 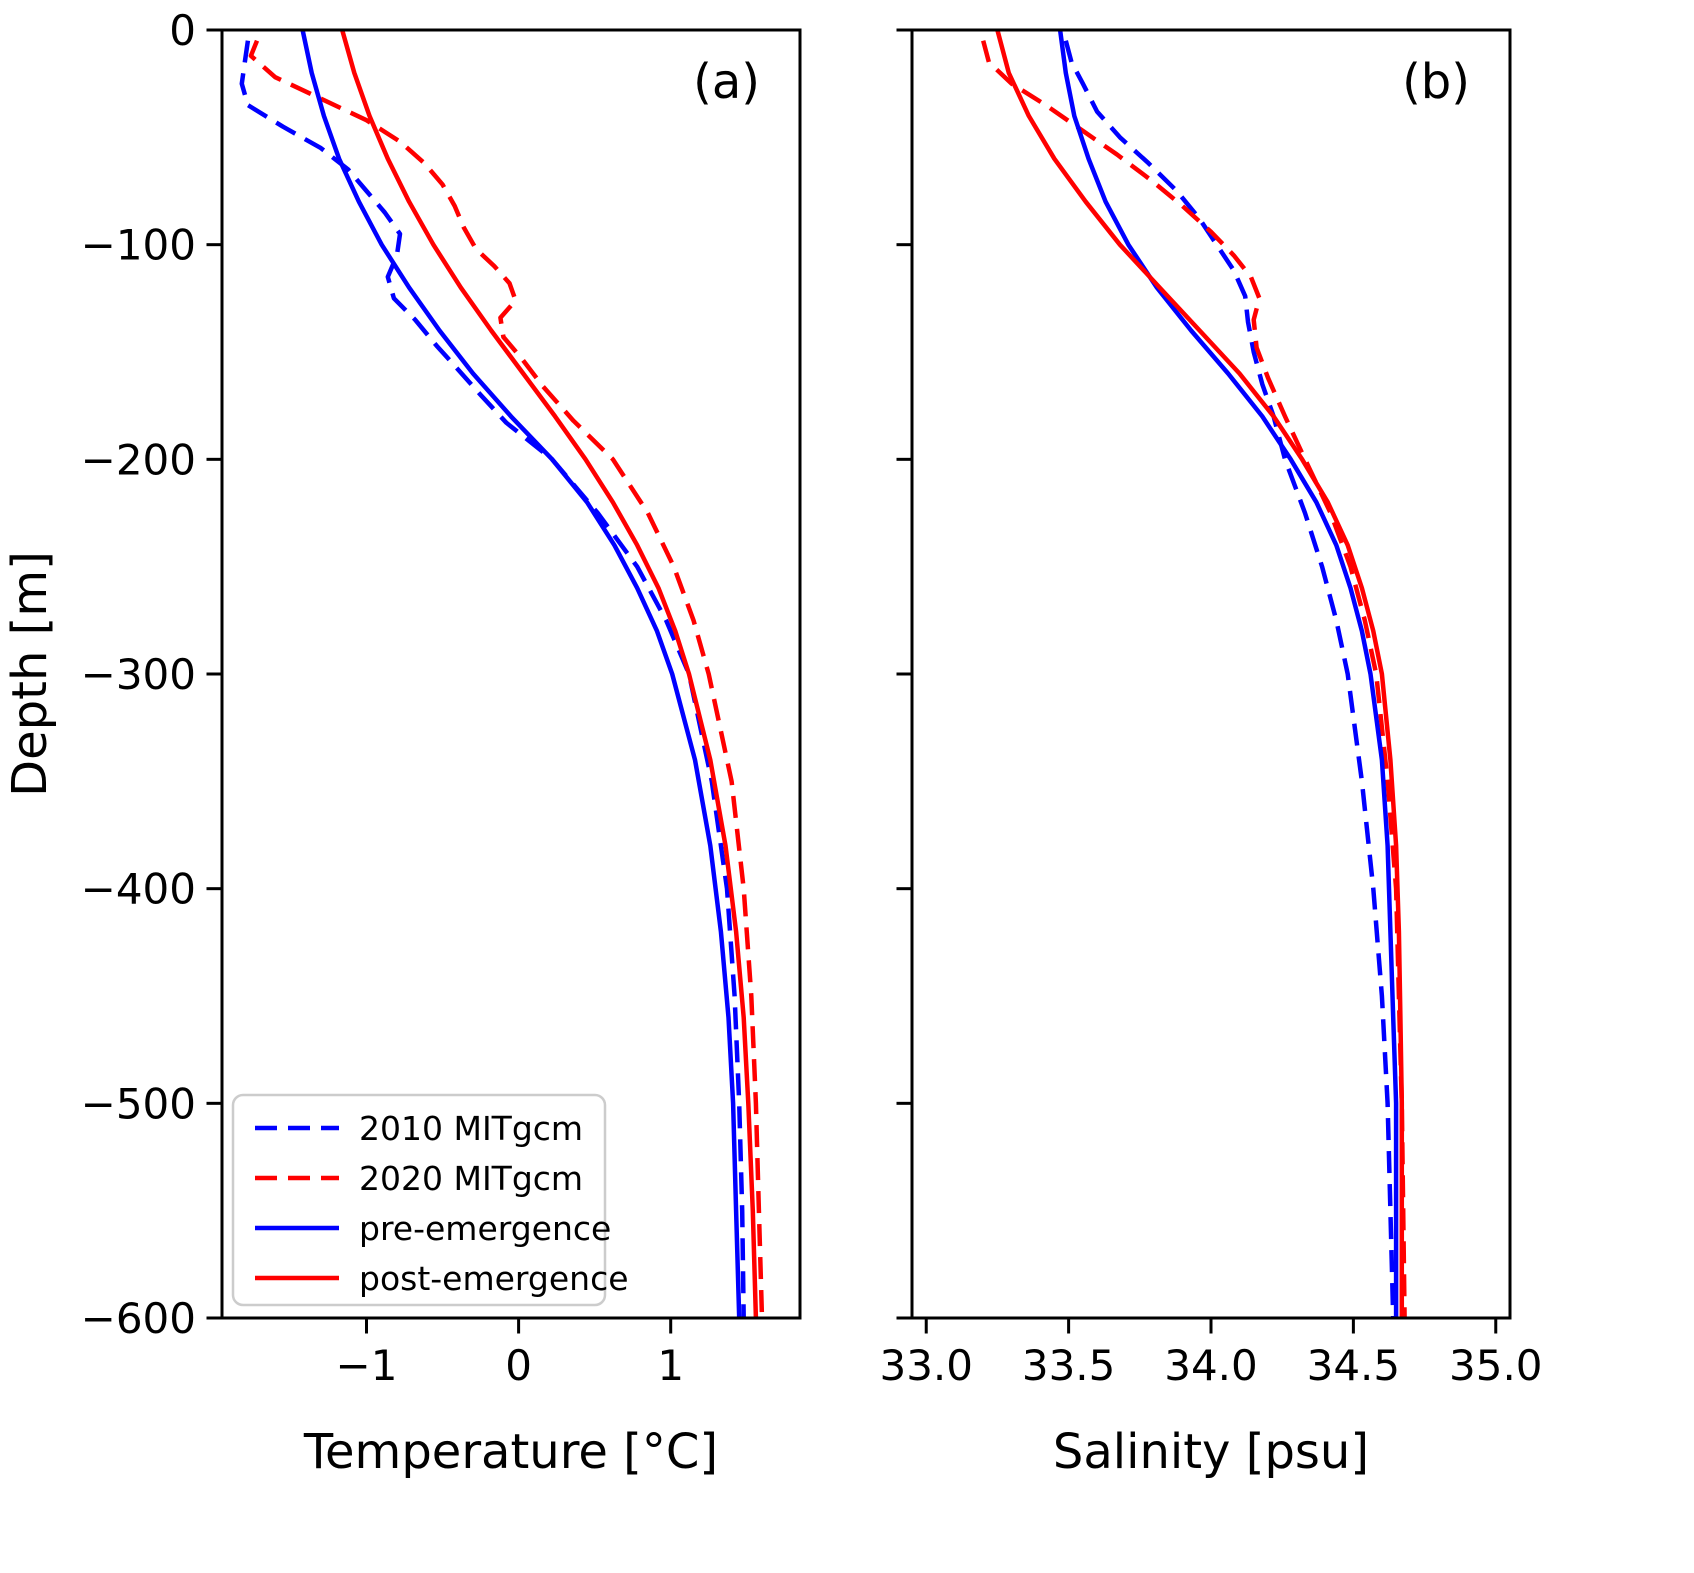 What do you see at coordinates (1069, 1365) in the screenshot?
I see `x-tick-label: 33.5` at bounding box center [1069, 1365].